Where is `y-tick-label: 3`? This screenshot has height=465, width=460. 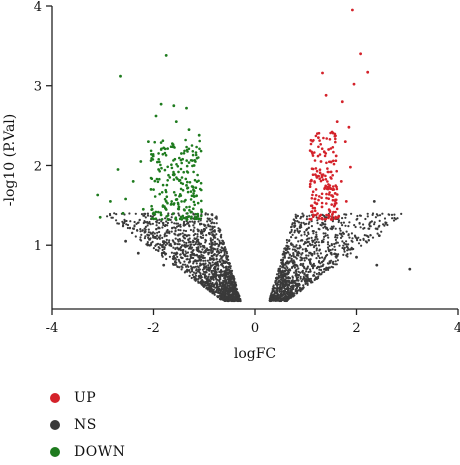 y-tick-label: 3 is located at coordinates (38, 87).